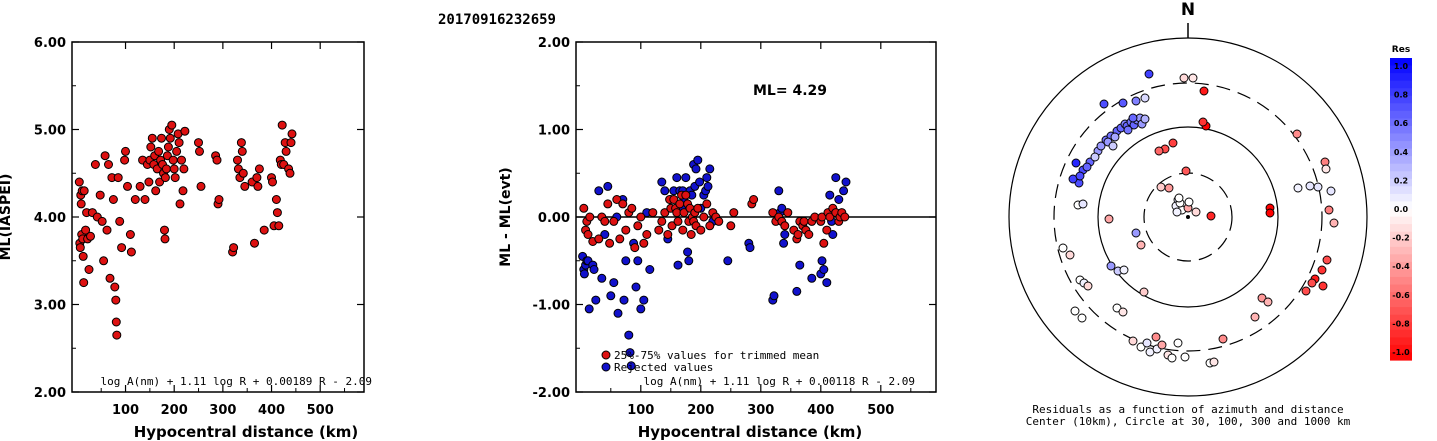 The width and height of the screenshot is (1437, 441). Describe the element at coordinates (714, 263) in the screenshot. I see `middle-data-points` at that location.